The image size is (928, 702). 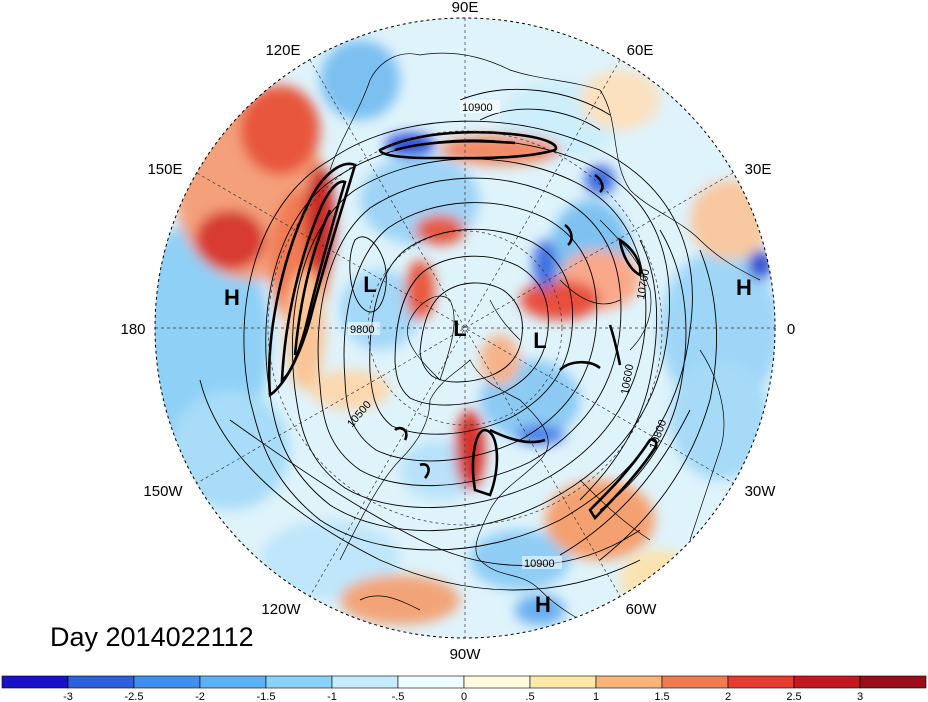 What do you see at coordinates (758, 169) in the screenshot?
I see `lon-label-30e: 30E` at bounding box center [758, 169].